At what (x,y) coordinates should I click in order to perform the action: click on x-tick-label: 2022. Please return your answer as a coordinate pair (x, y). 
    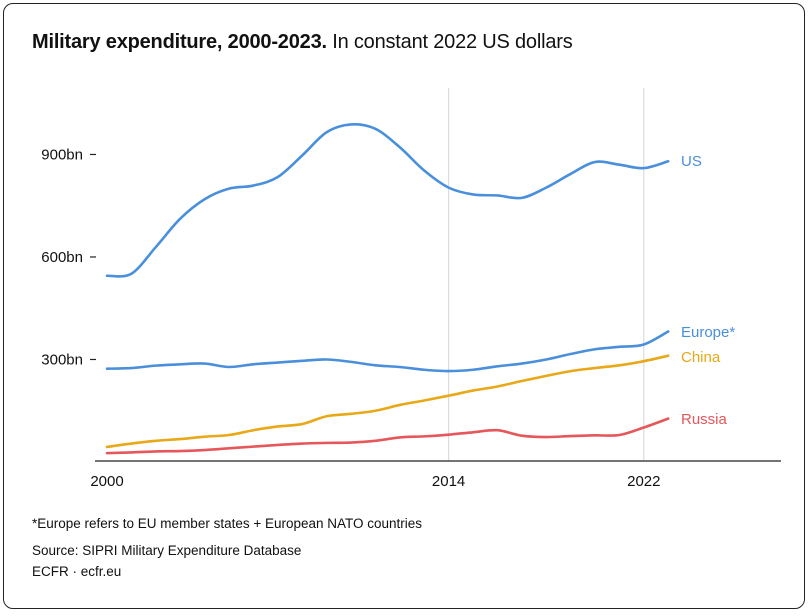
    Looking at the image, I should click on (643, 481).